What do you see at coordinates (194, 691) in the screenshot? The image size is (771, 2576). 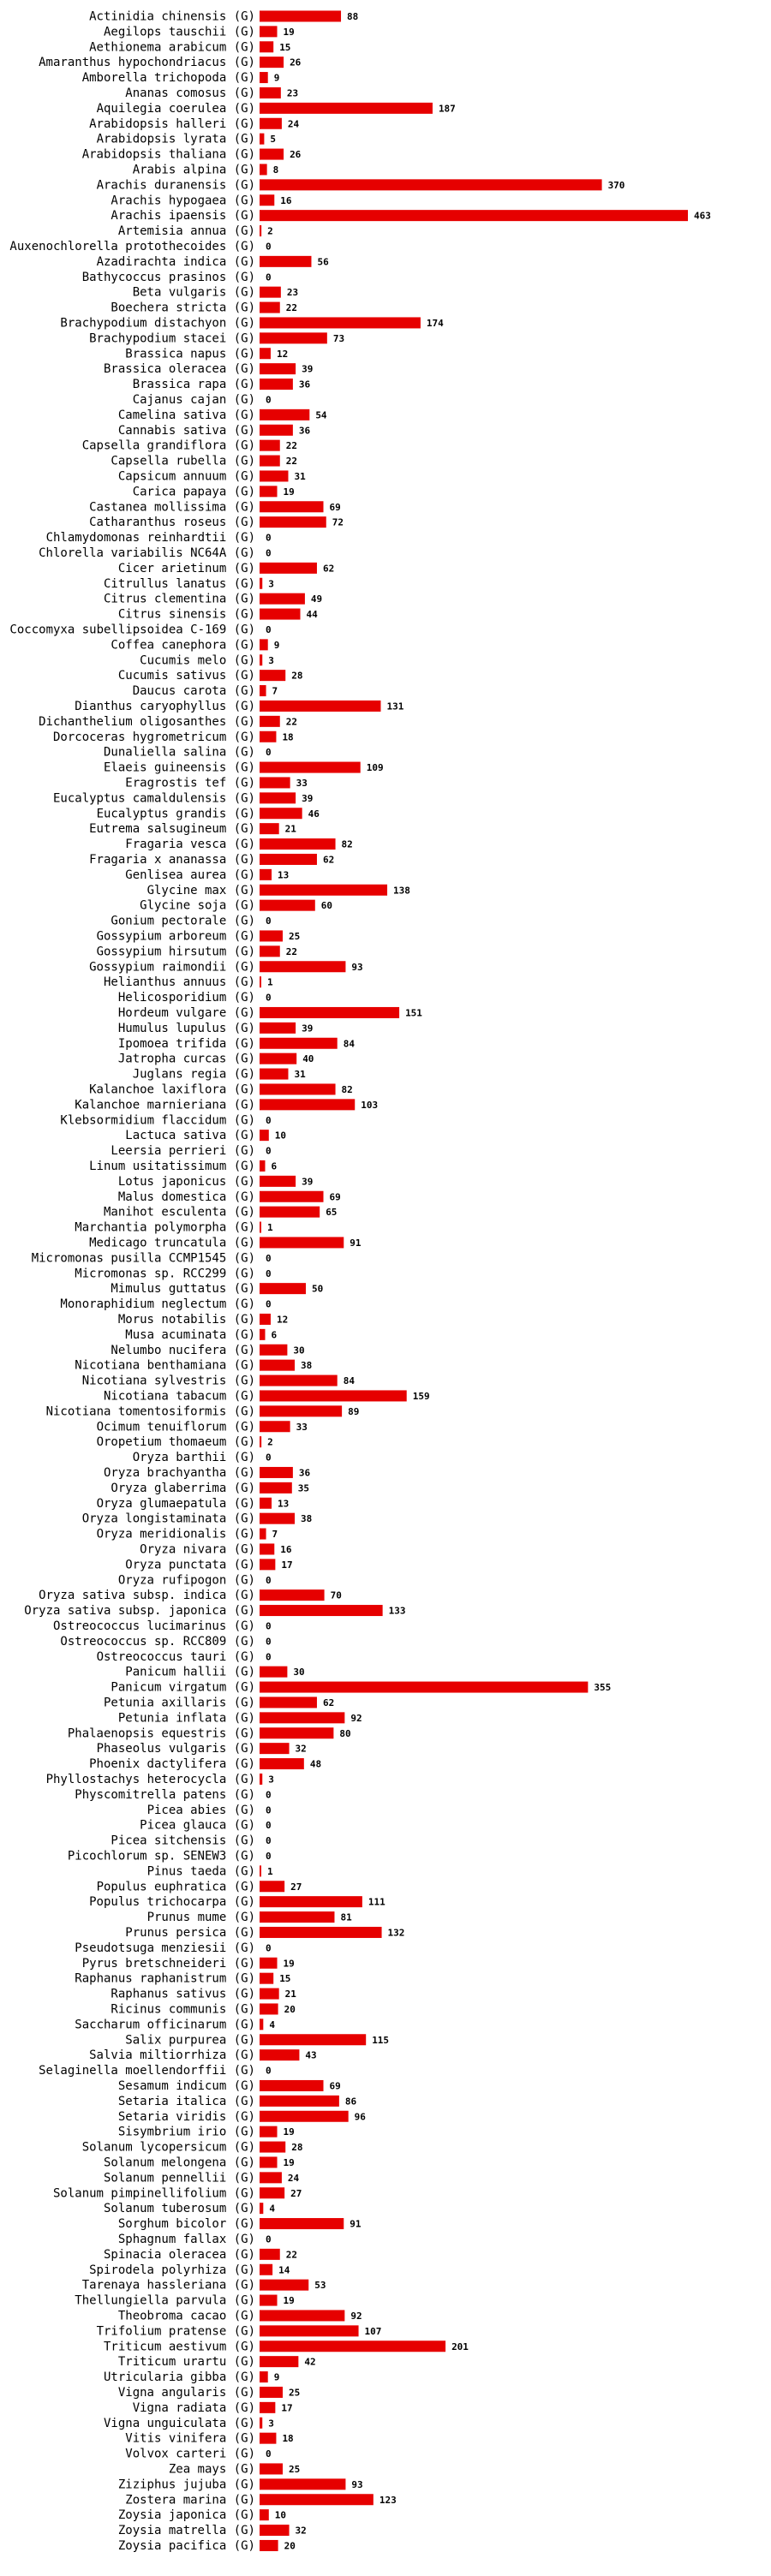 I see `category-label: Daucus carota (G)` at bounding box center [194, 691].